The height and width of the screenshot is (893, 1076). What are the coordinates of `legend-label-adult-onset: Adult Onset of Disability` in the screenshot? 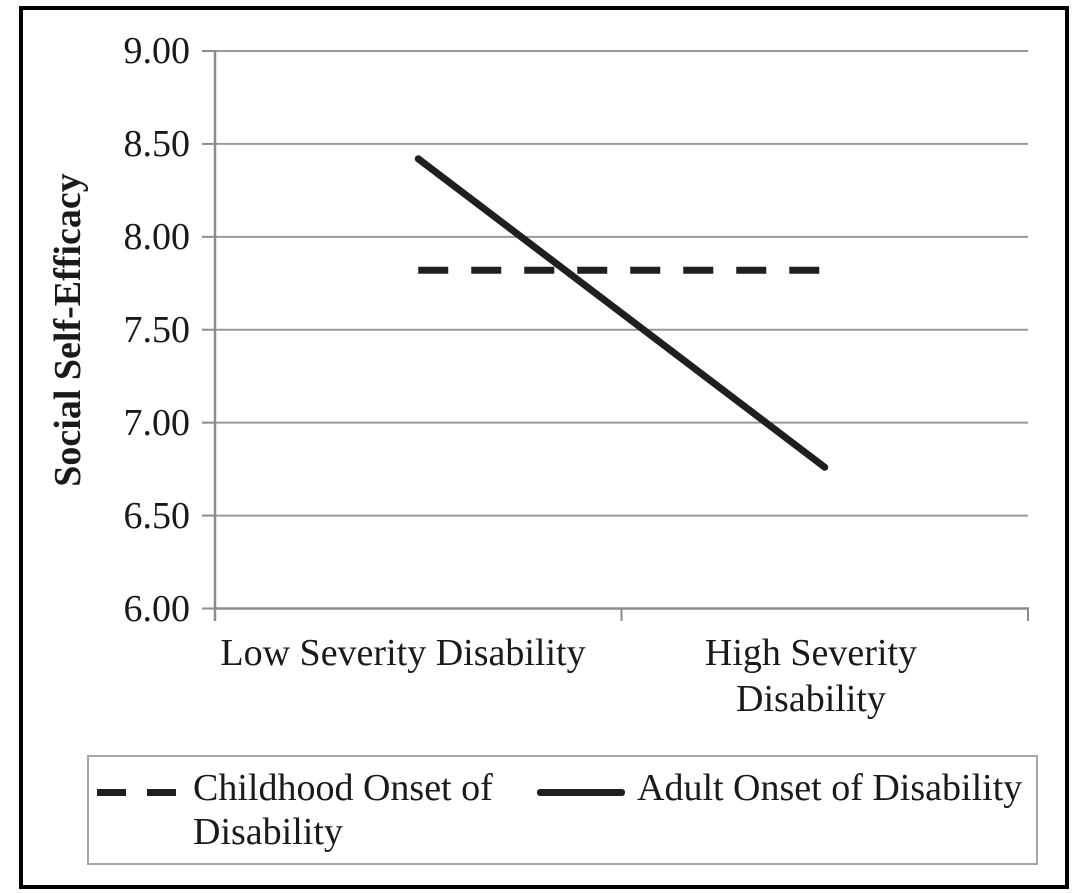 It's located at (830, 788).